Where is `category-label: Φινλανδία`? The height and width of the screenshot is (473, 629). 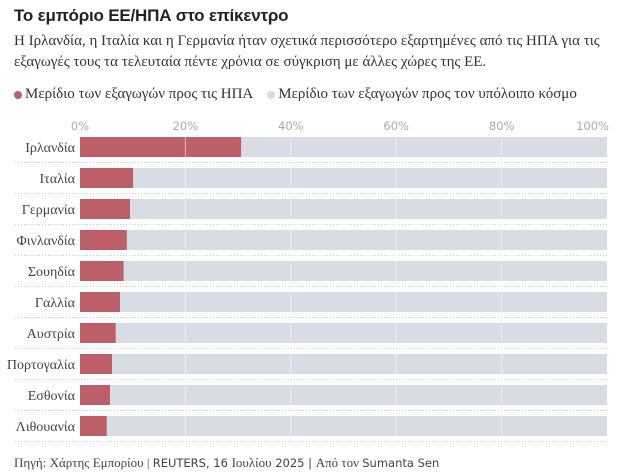
category-label: Φινλανδία is located at coordinates (46, 241).